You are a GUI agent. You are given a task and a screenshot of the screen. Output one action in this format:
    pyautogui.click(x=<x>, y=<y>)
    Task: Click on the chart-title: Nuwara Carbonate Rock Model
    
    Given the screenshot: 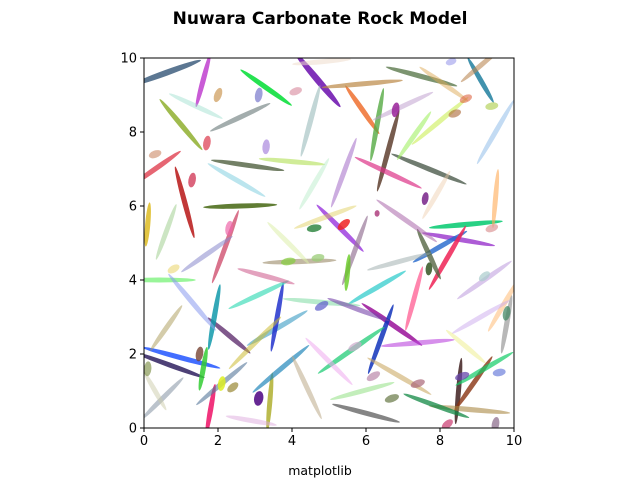 What is the action you would take?
    pyautogui.click(x=320, y=19)
    